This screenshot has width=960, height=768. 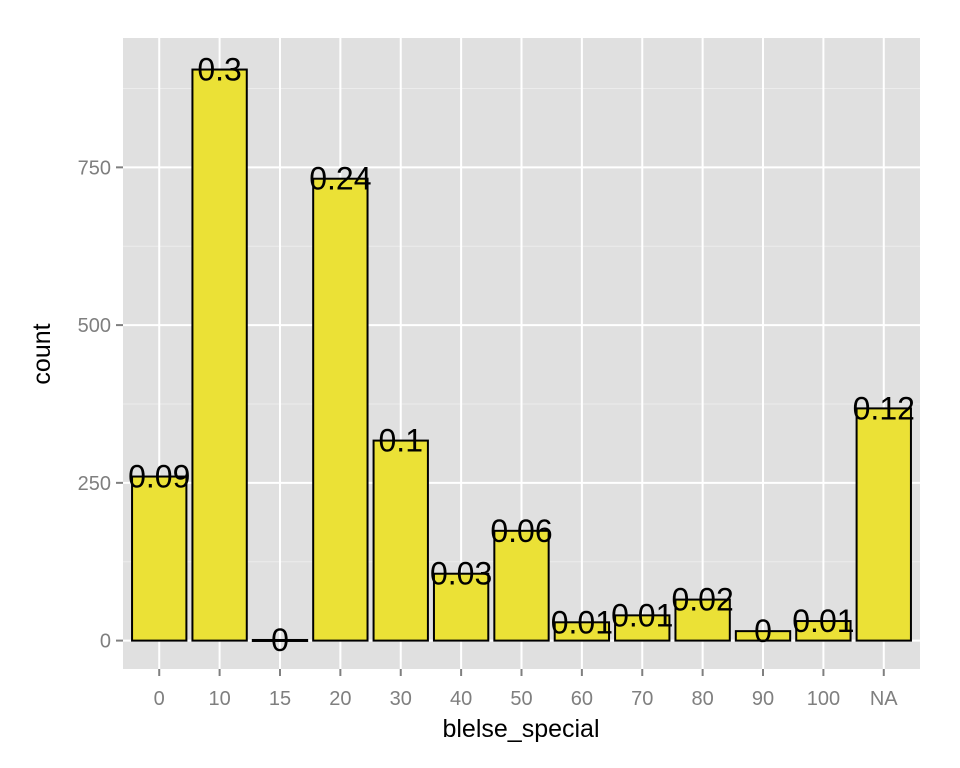 I want to click on bar-label: 0.24, so click(x=340, y=179).